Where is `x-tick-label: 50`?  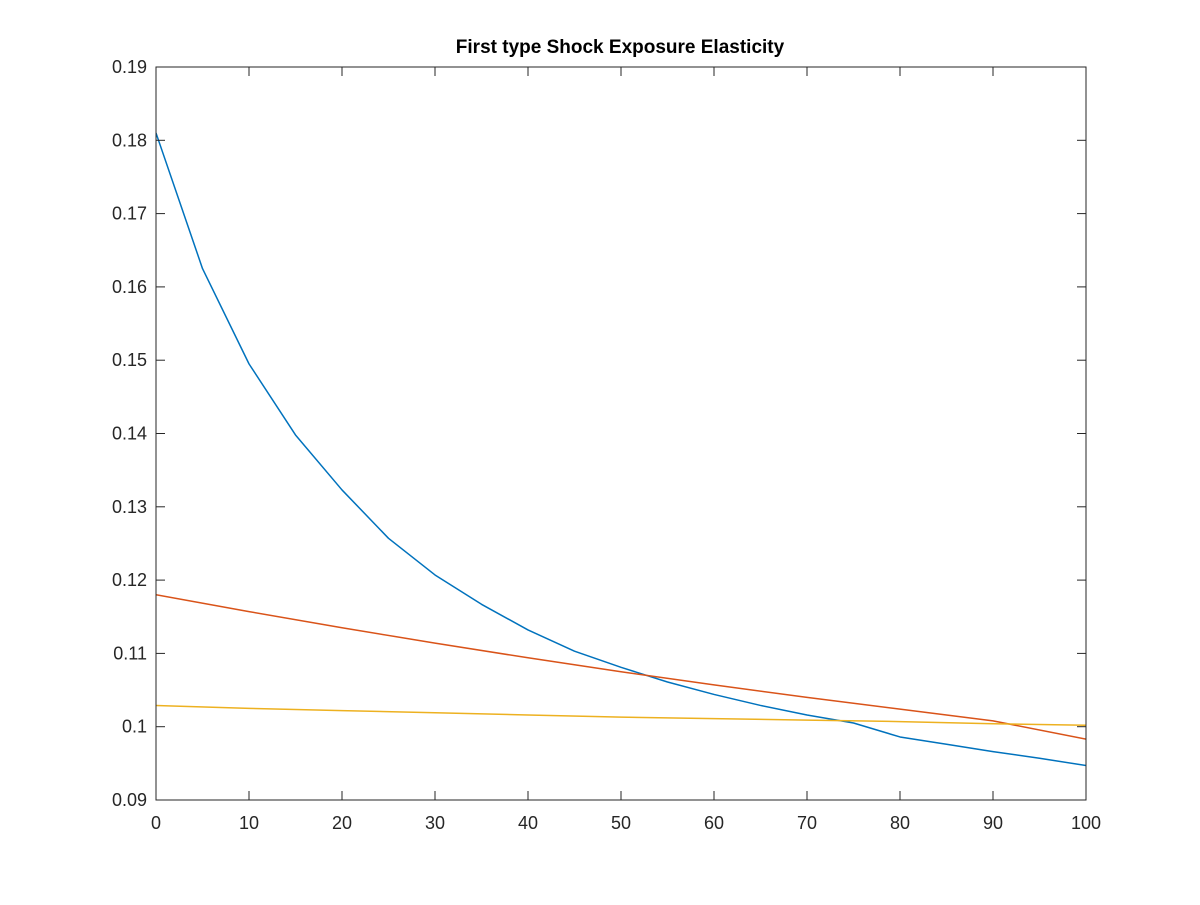
x-tick-label: 50 is located at coordinates (621, 823).